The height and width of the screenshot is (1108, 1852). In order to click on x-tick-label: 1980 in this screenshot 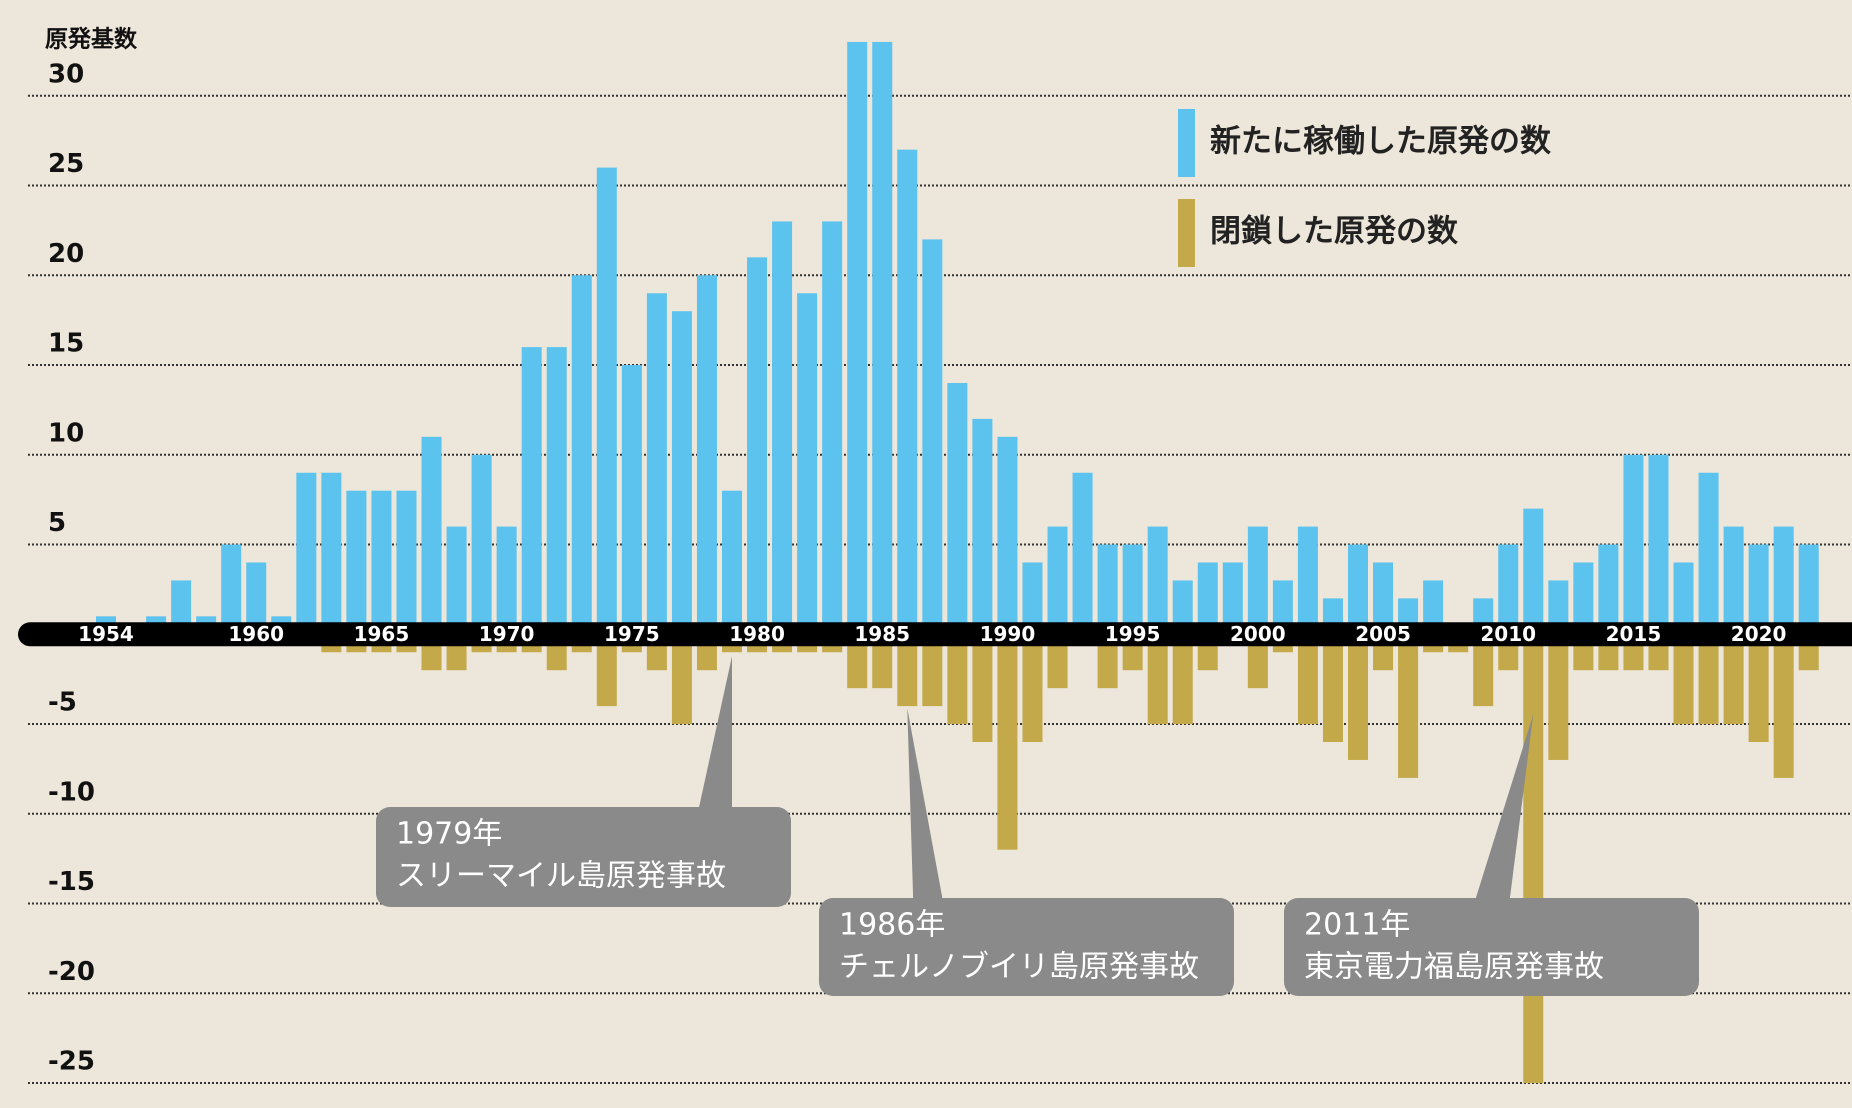, I will do `click(757, 634)`.